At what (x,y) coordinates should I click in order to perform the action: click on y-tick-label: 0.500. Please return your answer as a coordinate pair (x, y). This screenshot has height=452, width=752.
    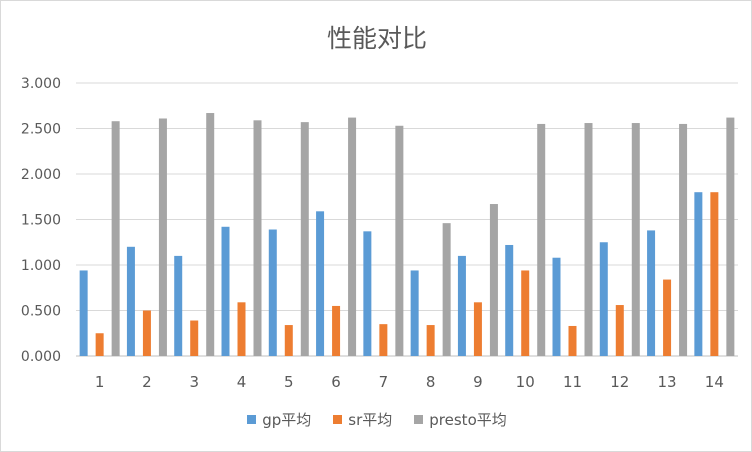
    Looking at the image, I should click on (41, 312).